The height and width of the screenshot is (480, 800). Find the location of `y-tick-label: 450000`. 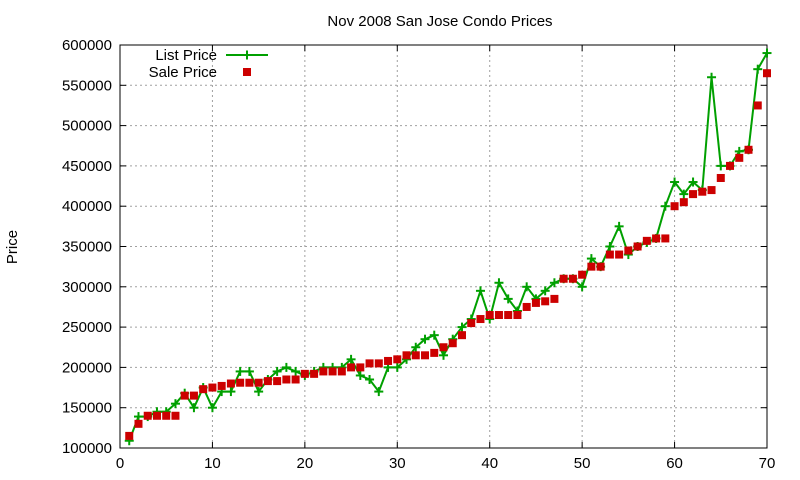

y-tick-label: 450000 is located at coordinates (87, 166).